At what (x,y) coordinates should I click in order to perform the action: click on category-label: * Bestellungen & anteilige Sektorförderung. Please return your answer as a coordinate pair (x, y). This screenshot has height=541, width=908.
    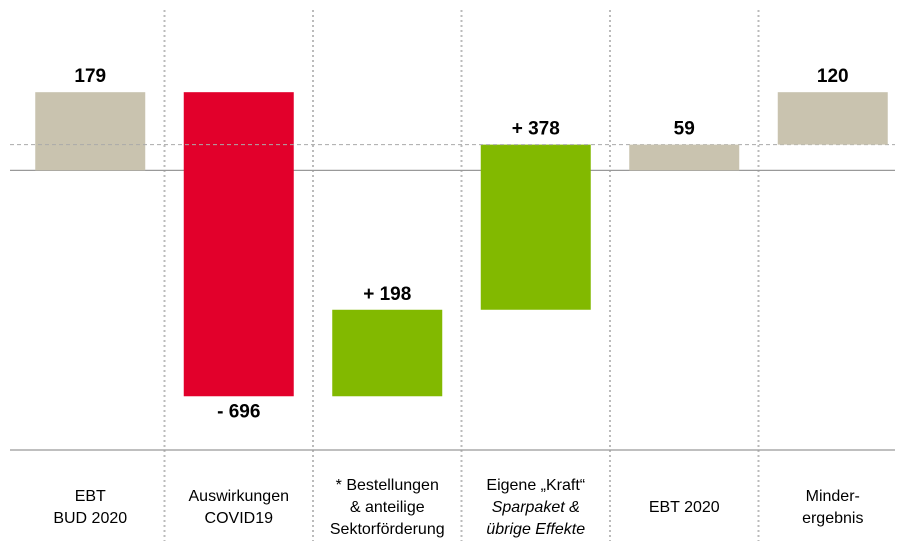
    Looking at the image, I should click on (387, 507).